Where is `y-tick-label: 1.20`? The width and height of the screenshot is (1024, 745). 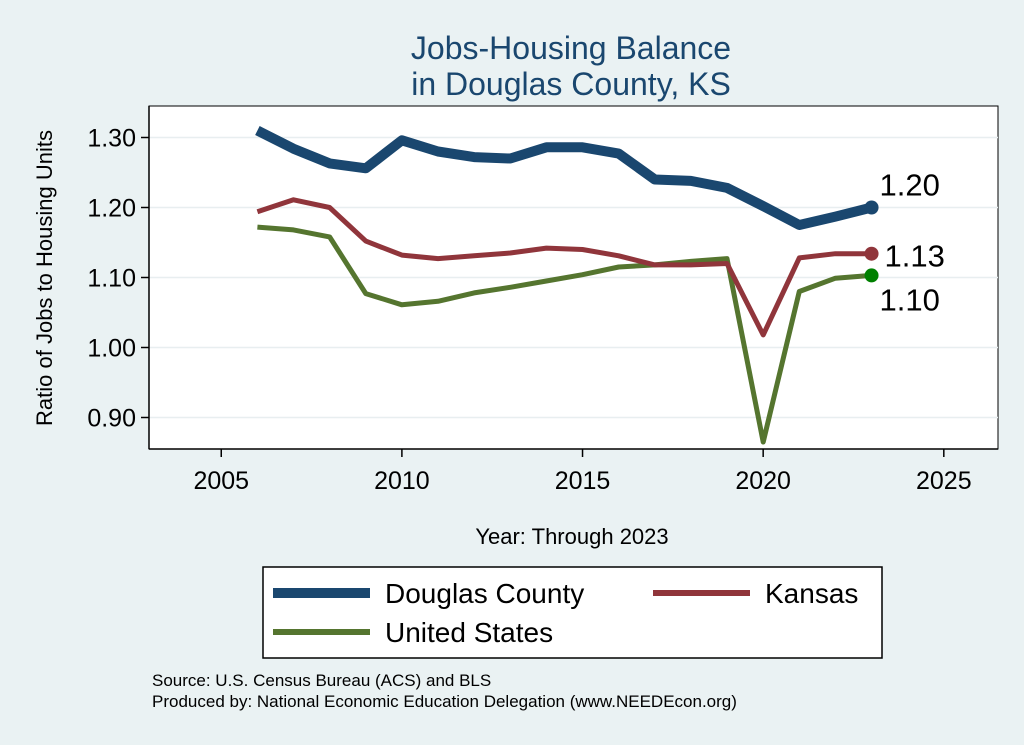 y-tick-label: 1.20 is located at coordinates (111, 209).